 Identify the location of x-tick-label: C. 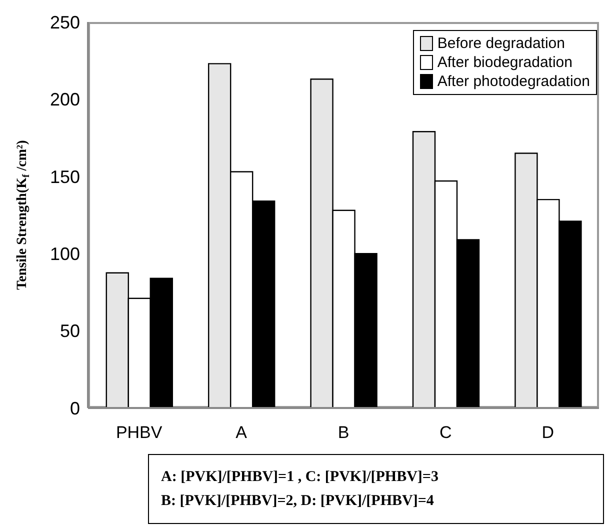
(446, 432).